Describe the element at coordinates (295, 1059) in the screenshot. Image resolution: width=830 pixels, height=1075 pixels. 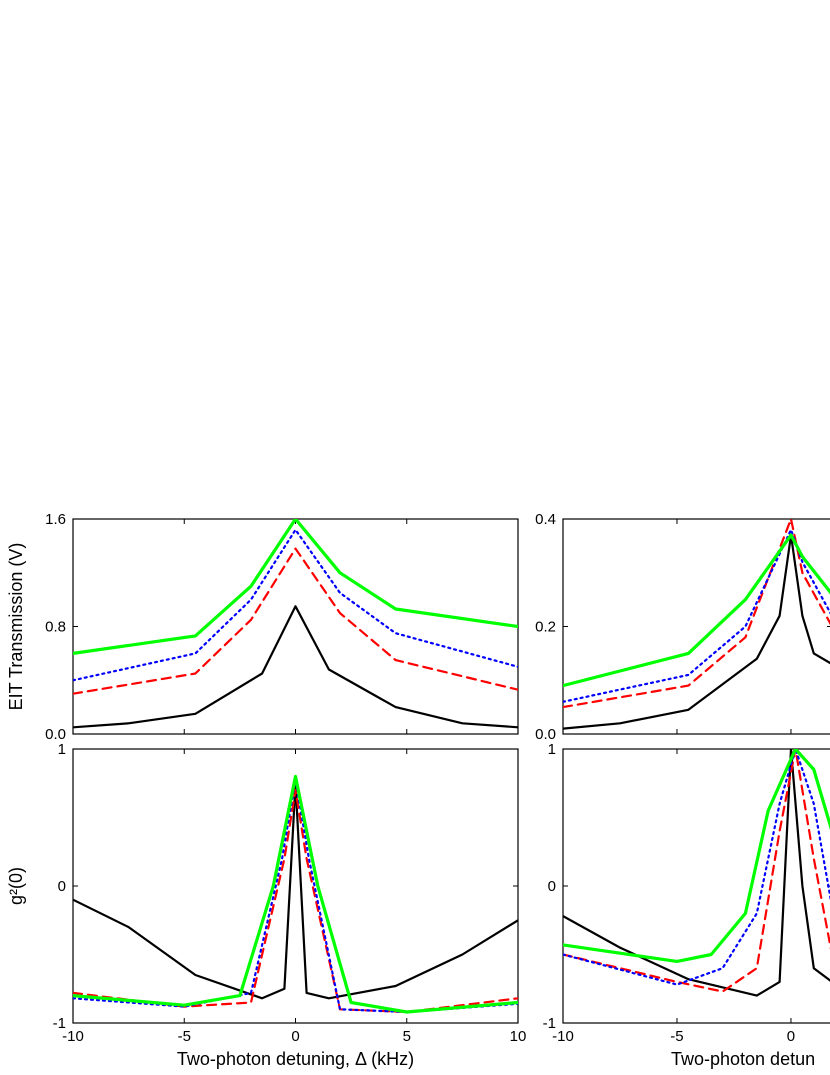
I see `x-axis-label: Two-photon detuning, Δ (kHz)` at that location.